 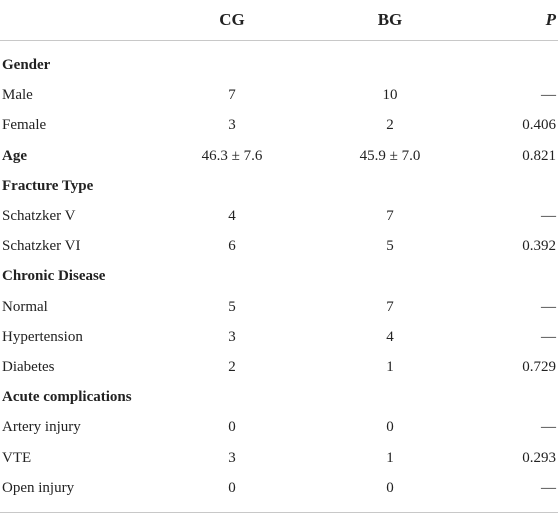 I want to click on column-header: P, so click(x=550, y=19).